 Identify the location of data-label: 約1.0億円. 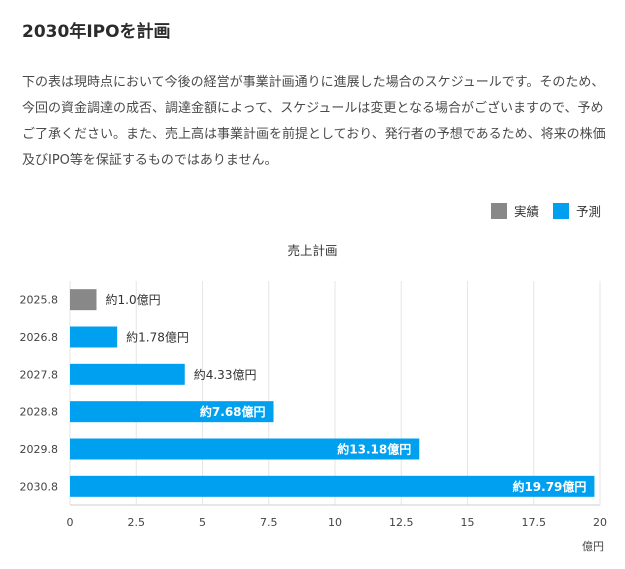
(133, 299).